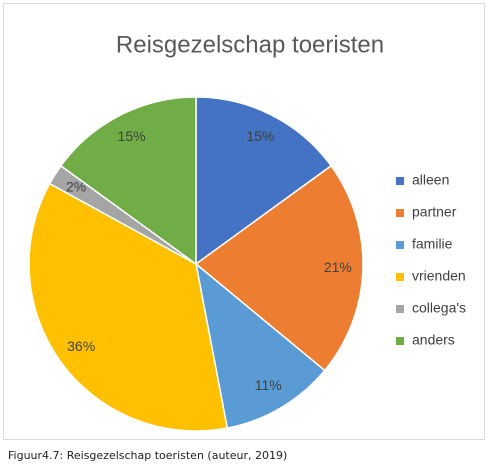 This screenshot has height=466, width=490. What do you see at coordinates (268, 385) in the screenshot?
I see `data-label: 11%` at bounding box center [268, 385].